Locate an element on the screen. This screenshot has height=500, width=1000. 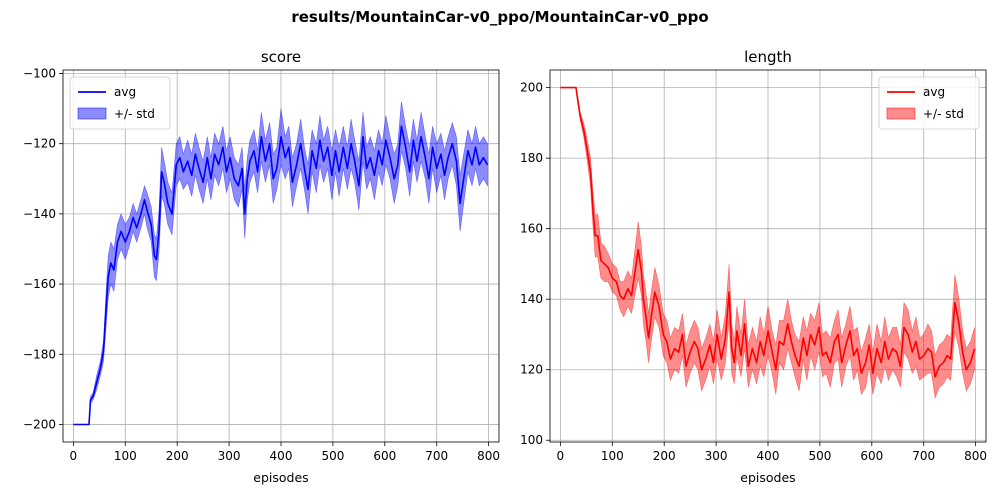
y-tick-label: −180 is located at coordinates (39, 354).